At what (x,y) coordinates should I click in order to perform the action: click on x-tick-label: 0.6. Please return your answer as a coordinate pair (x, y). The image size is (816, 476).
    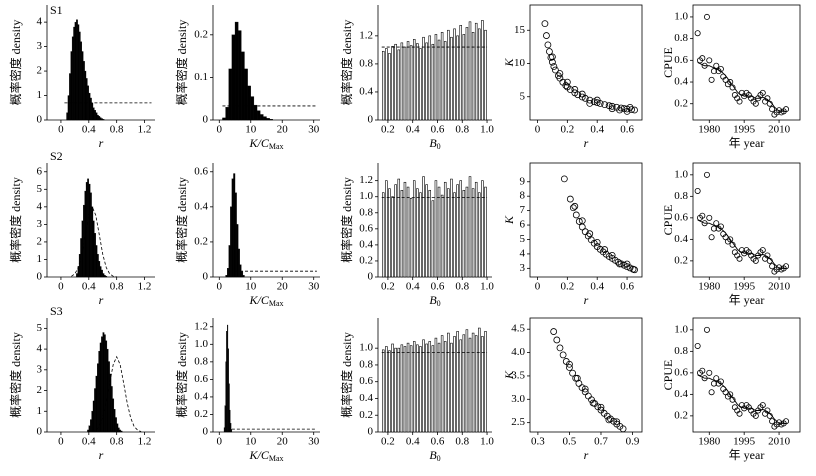
    Looking at the image, I should click on (438, 287).